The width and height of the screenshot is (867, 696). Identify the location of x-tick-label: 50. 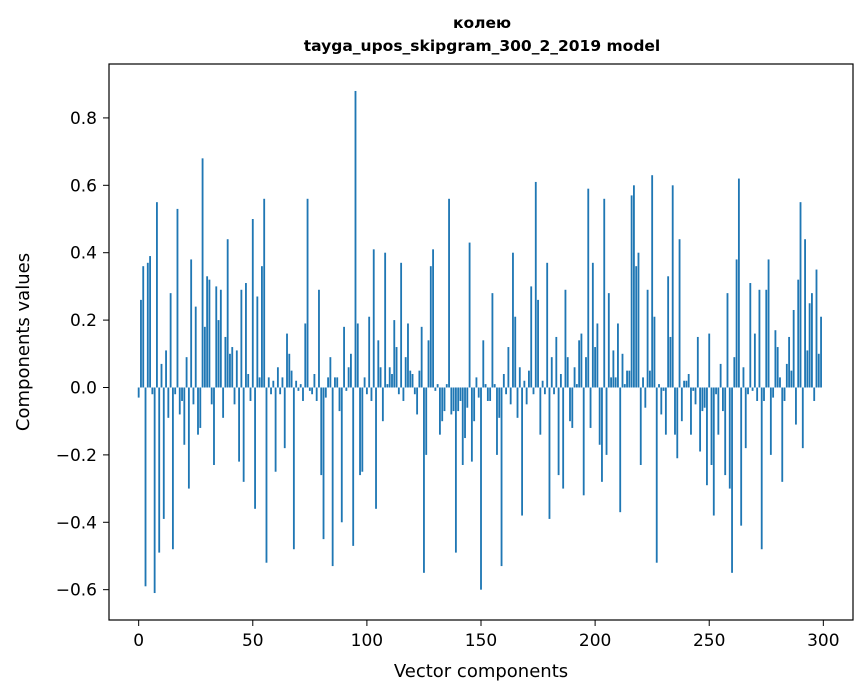
(253, 641).